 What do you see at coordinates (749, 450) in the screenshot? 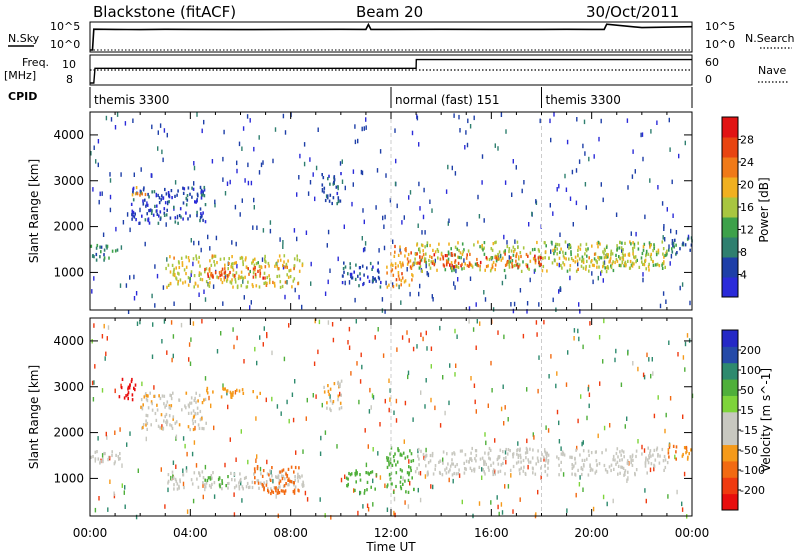
I see `velocity-colorbar-tick-label: -50` at bounding box center [749, 450].